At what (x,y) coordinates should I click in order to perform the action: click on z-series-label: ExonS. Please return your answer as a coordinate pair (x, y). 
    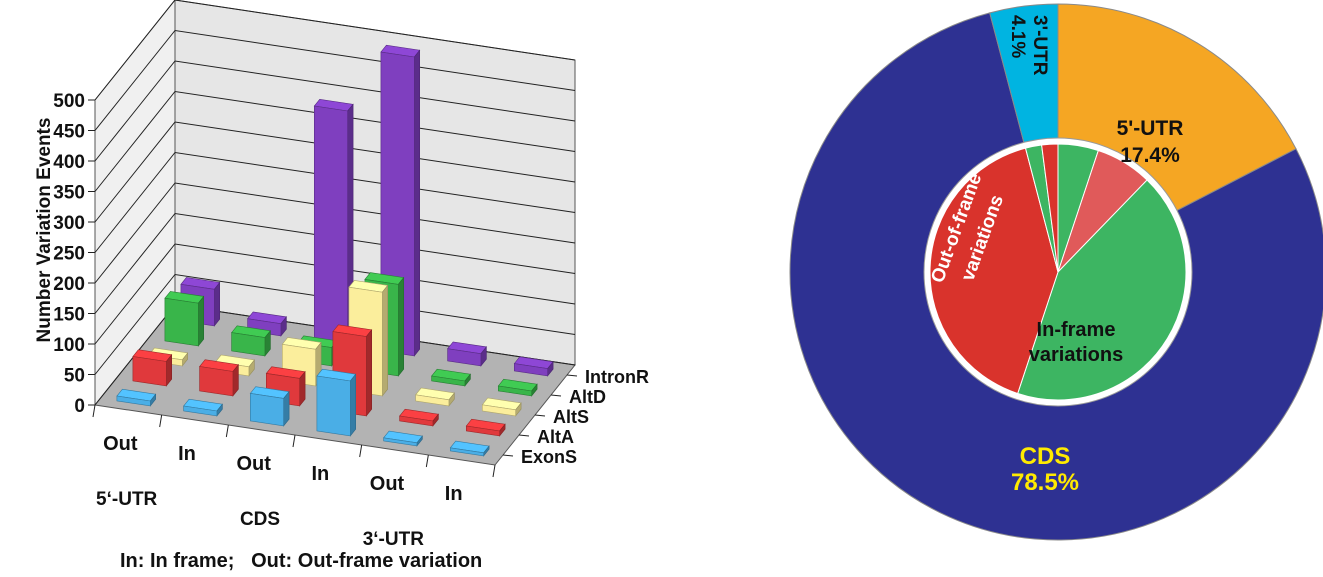
    Looking at the image, I should click on (549, 457).